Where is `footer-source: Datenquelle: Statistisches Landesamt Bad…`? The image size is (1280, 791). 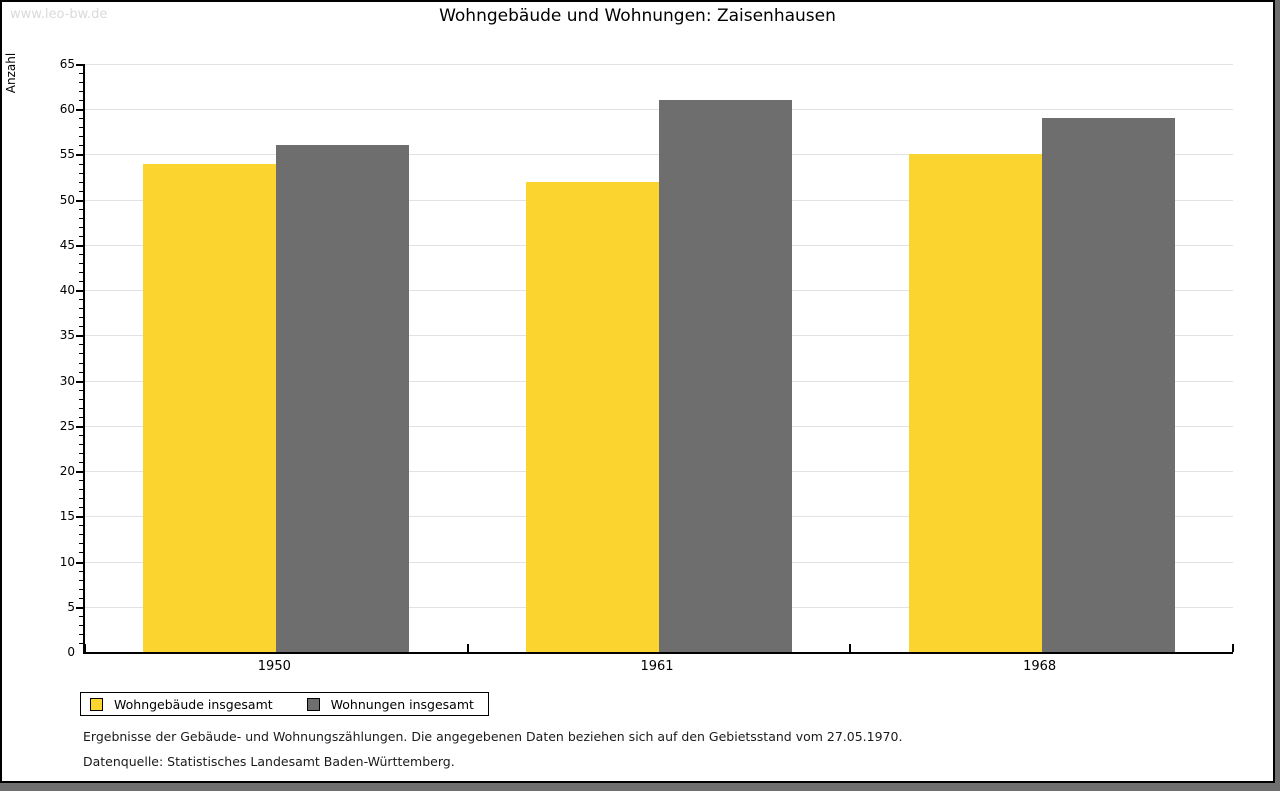
footer-source: Datenquelle: Statistisches Landesamt Bad… is located at coordinates (269, 761).